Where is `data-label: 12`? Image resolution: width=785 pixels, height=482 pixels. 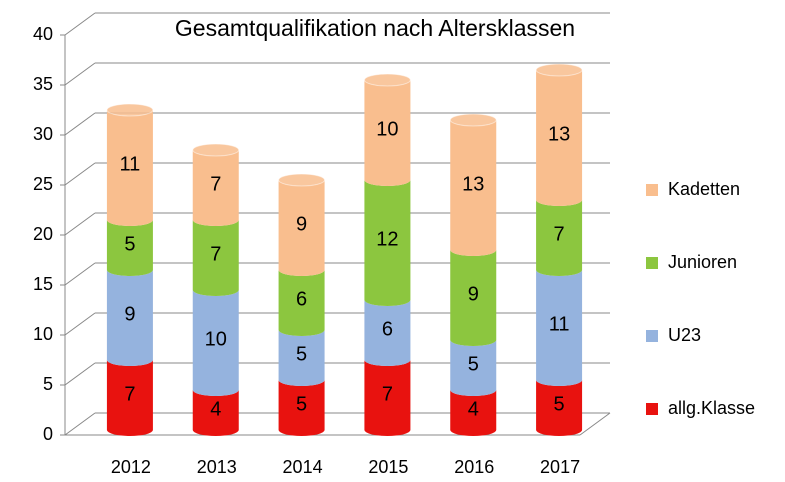 data-label: 12 is located at coordinates (387, 239).